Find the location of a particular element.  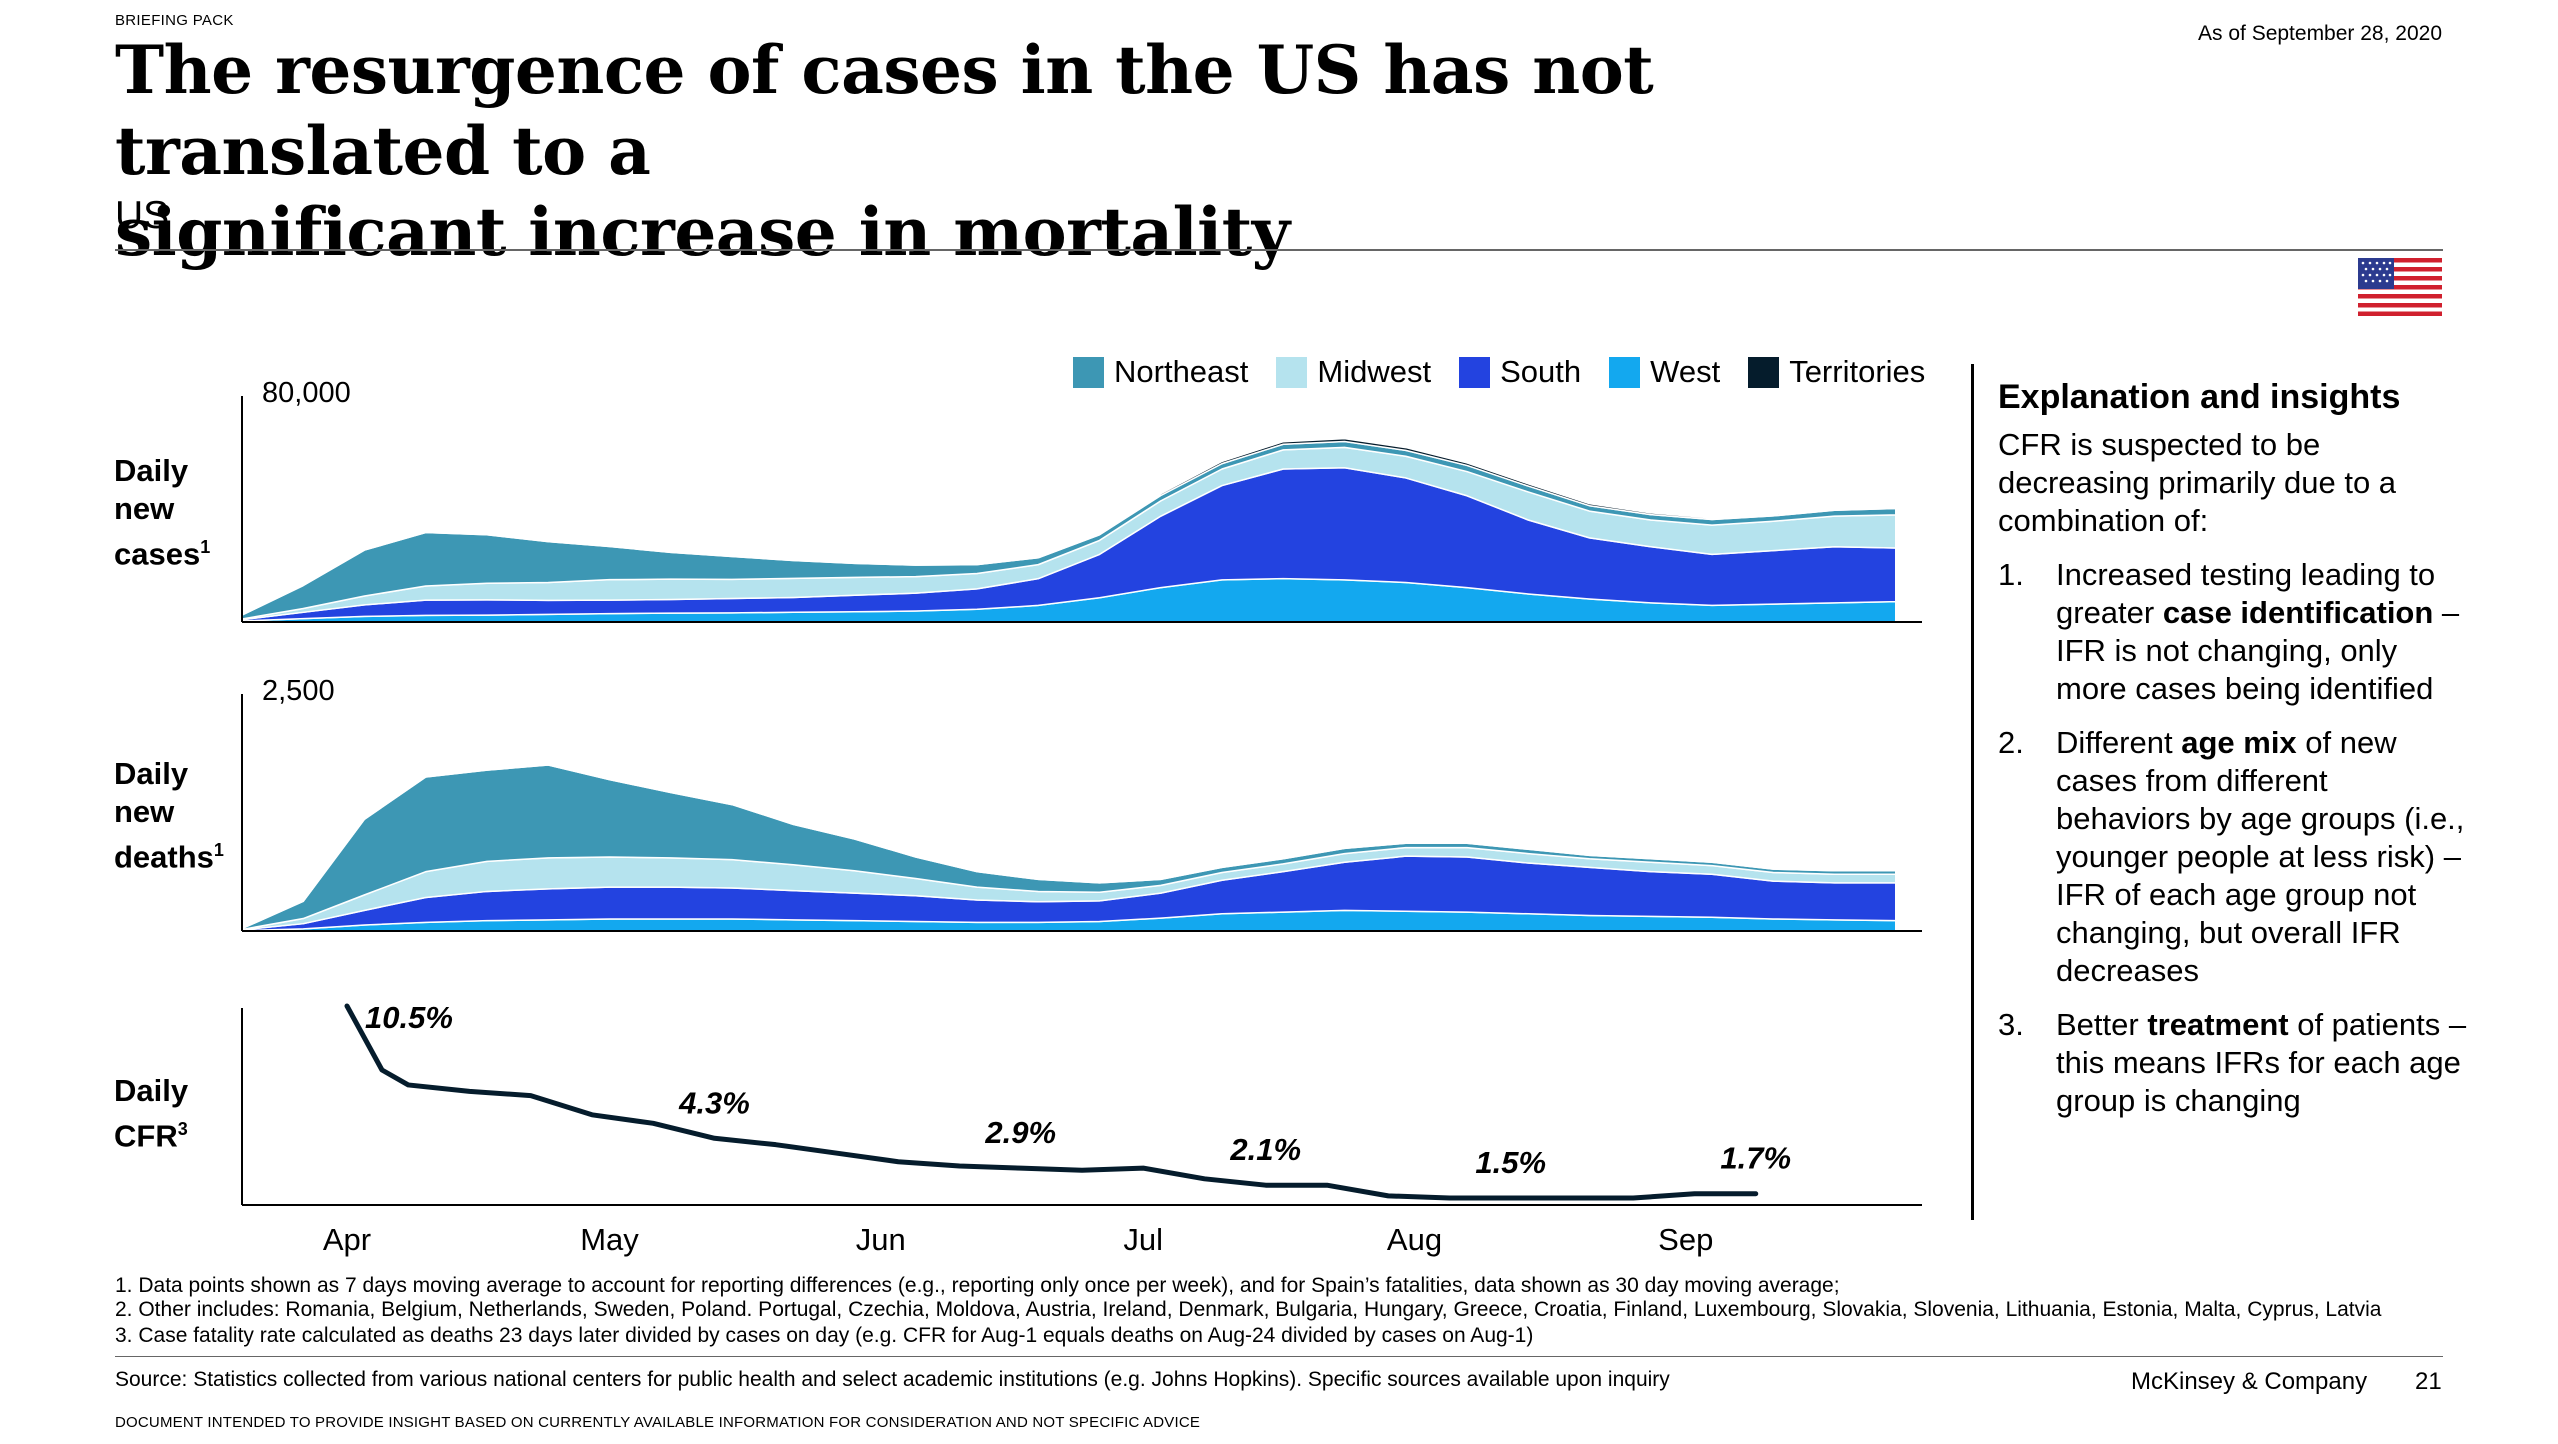

page-subtitle: US is located at coordinates (142, 215).